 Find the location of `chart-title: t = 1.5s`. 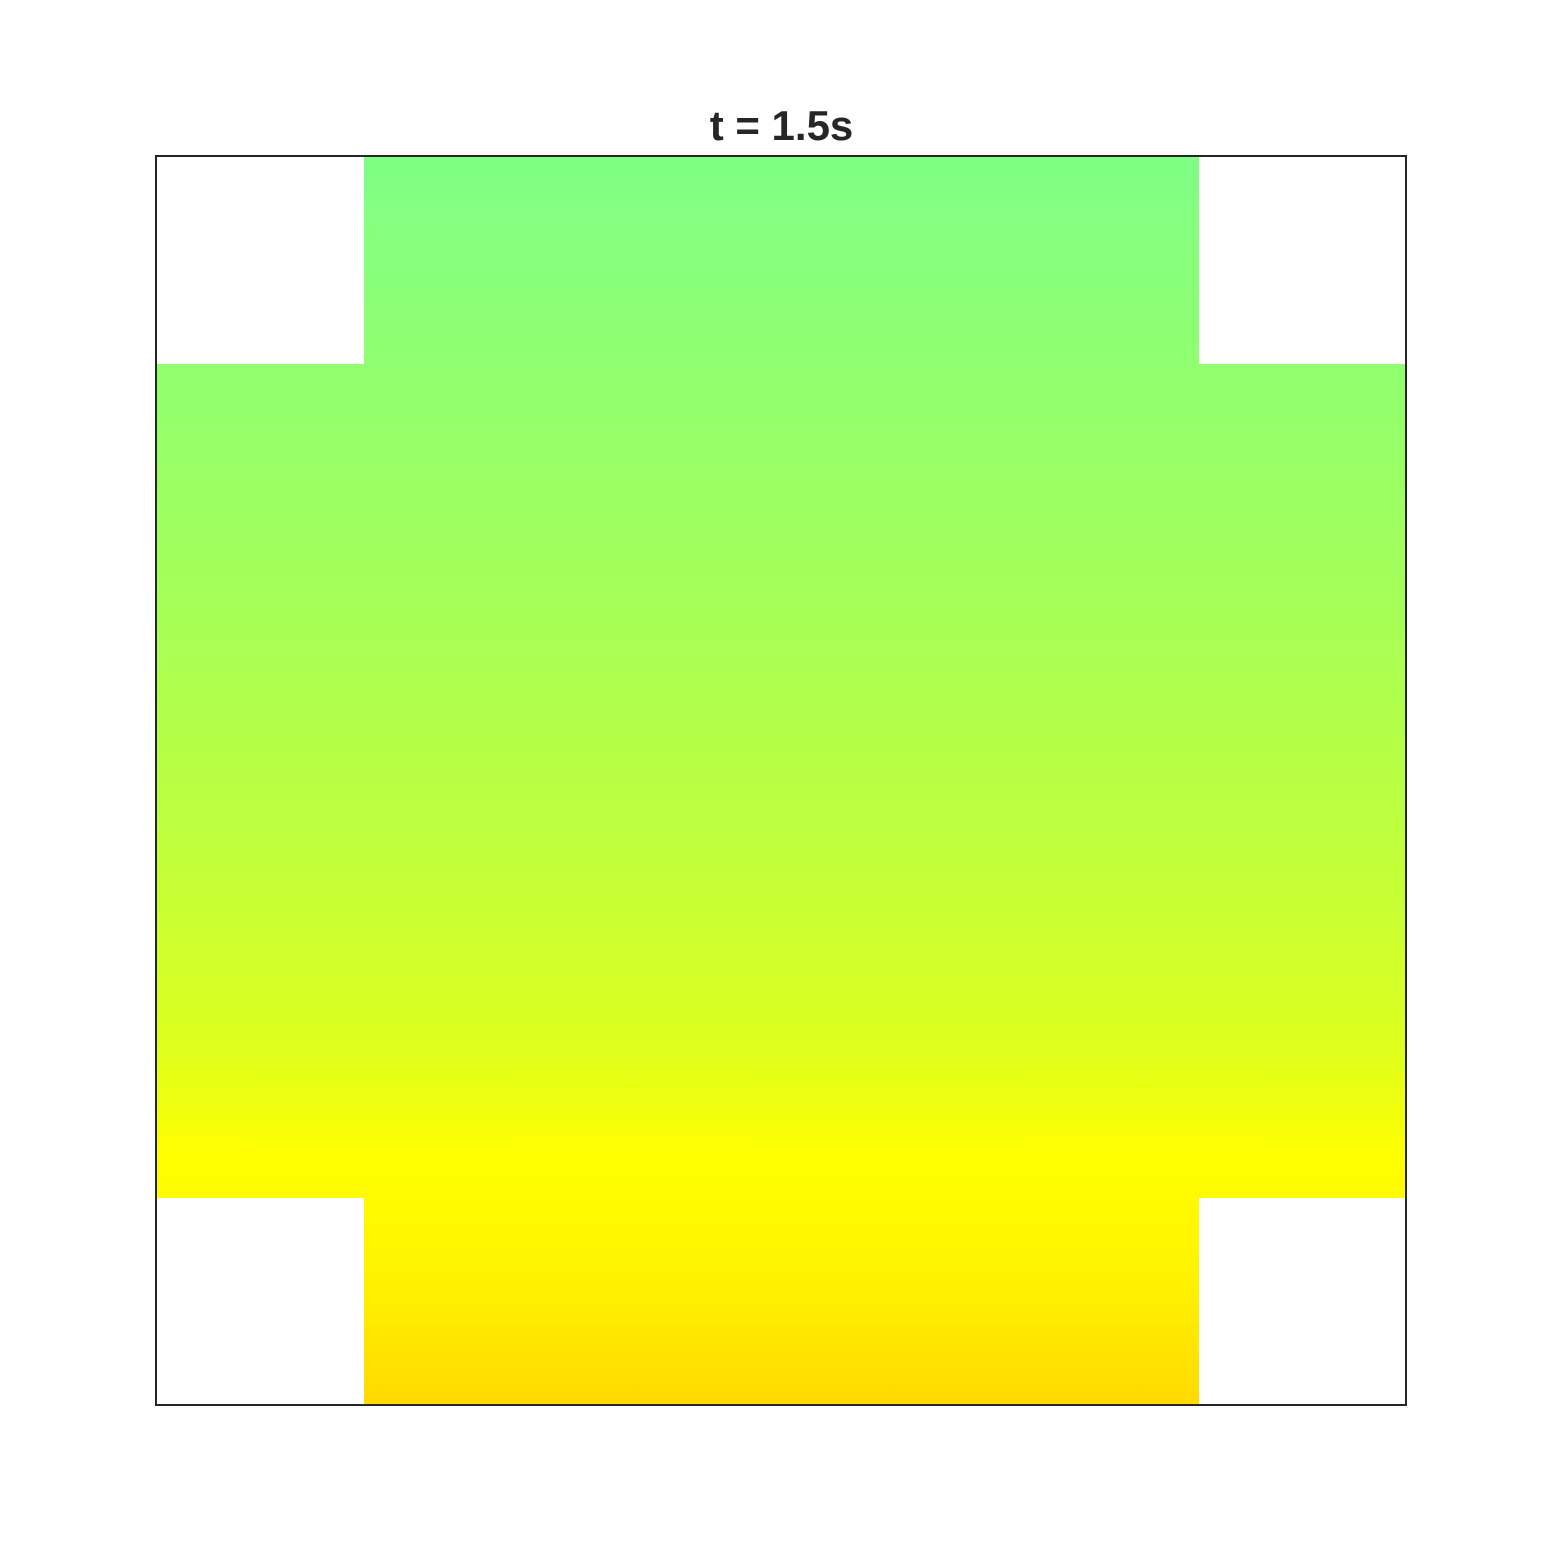

chart-title: t = 1.5s is located at coordinates (781, 125).